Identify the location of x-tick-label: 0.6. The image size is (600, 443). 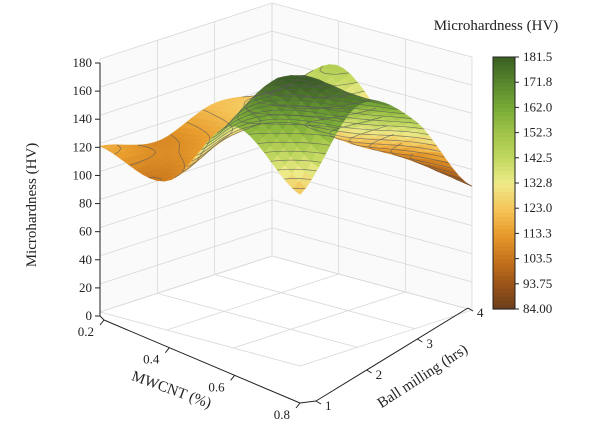
(216, 386).